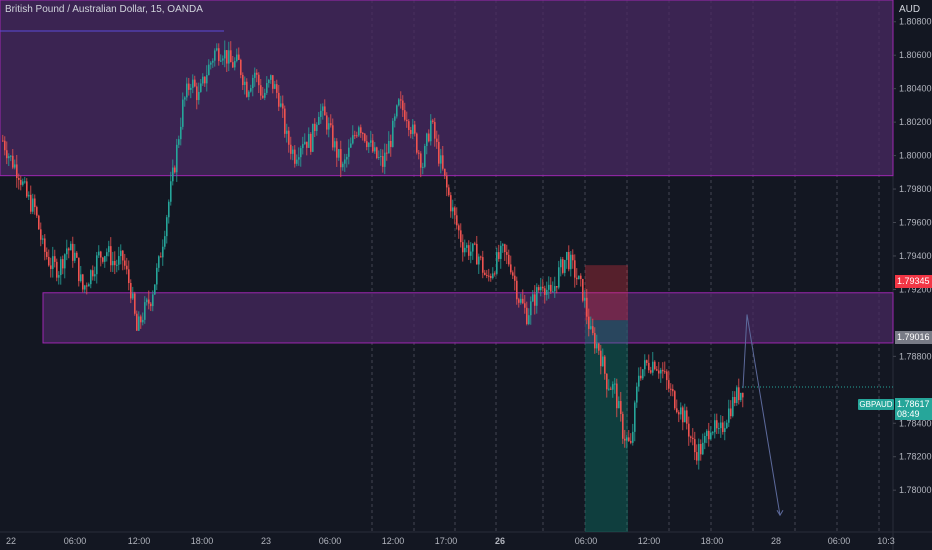 Image resolution: width=932 pixels, height=550 pixels. I want to click on price-tick-label: 1.79800, so click(915, 189).